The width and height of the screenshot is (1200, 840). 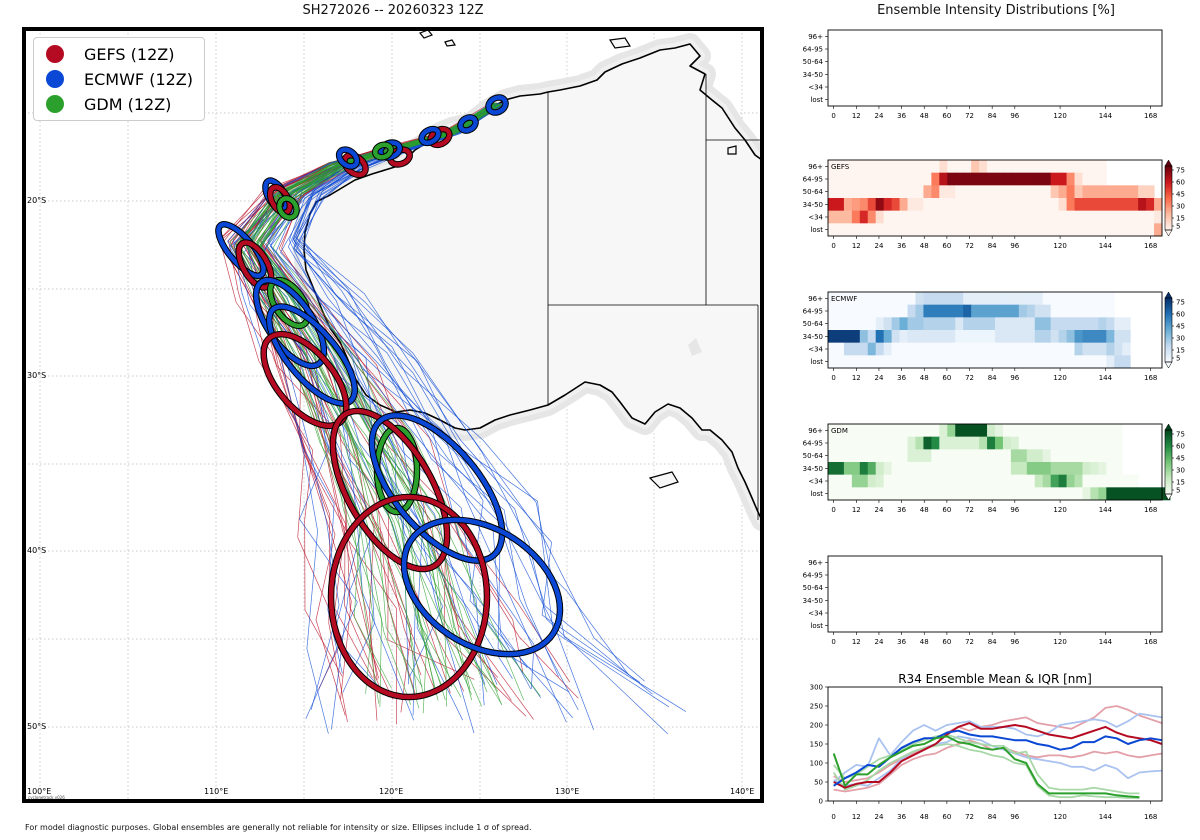 What do you see at coordinates (216, 791) in the screenshot?
I see `lon-label-110: 110°E` at bounding box center [216, 791].